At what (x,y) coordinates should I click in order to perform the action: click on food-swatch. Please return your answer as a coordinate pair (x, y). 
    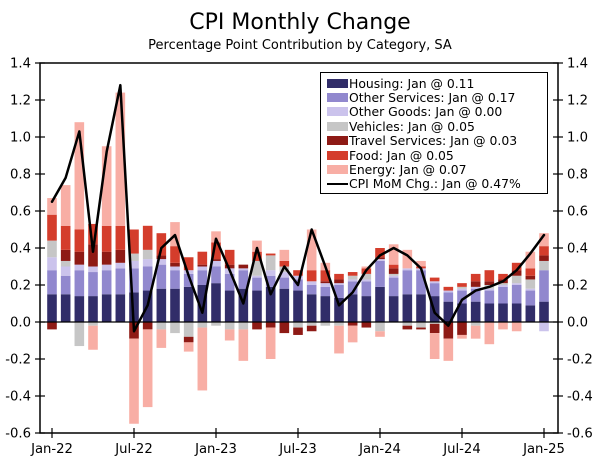
    Looking at the image, I should click on (337, 155).